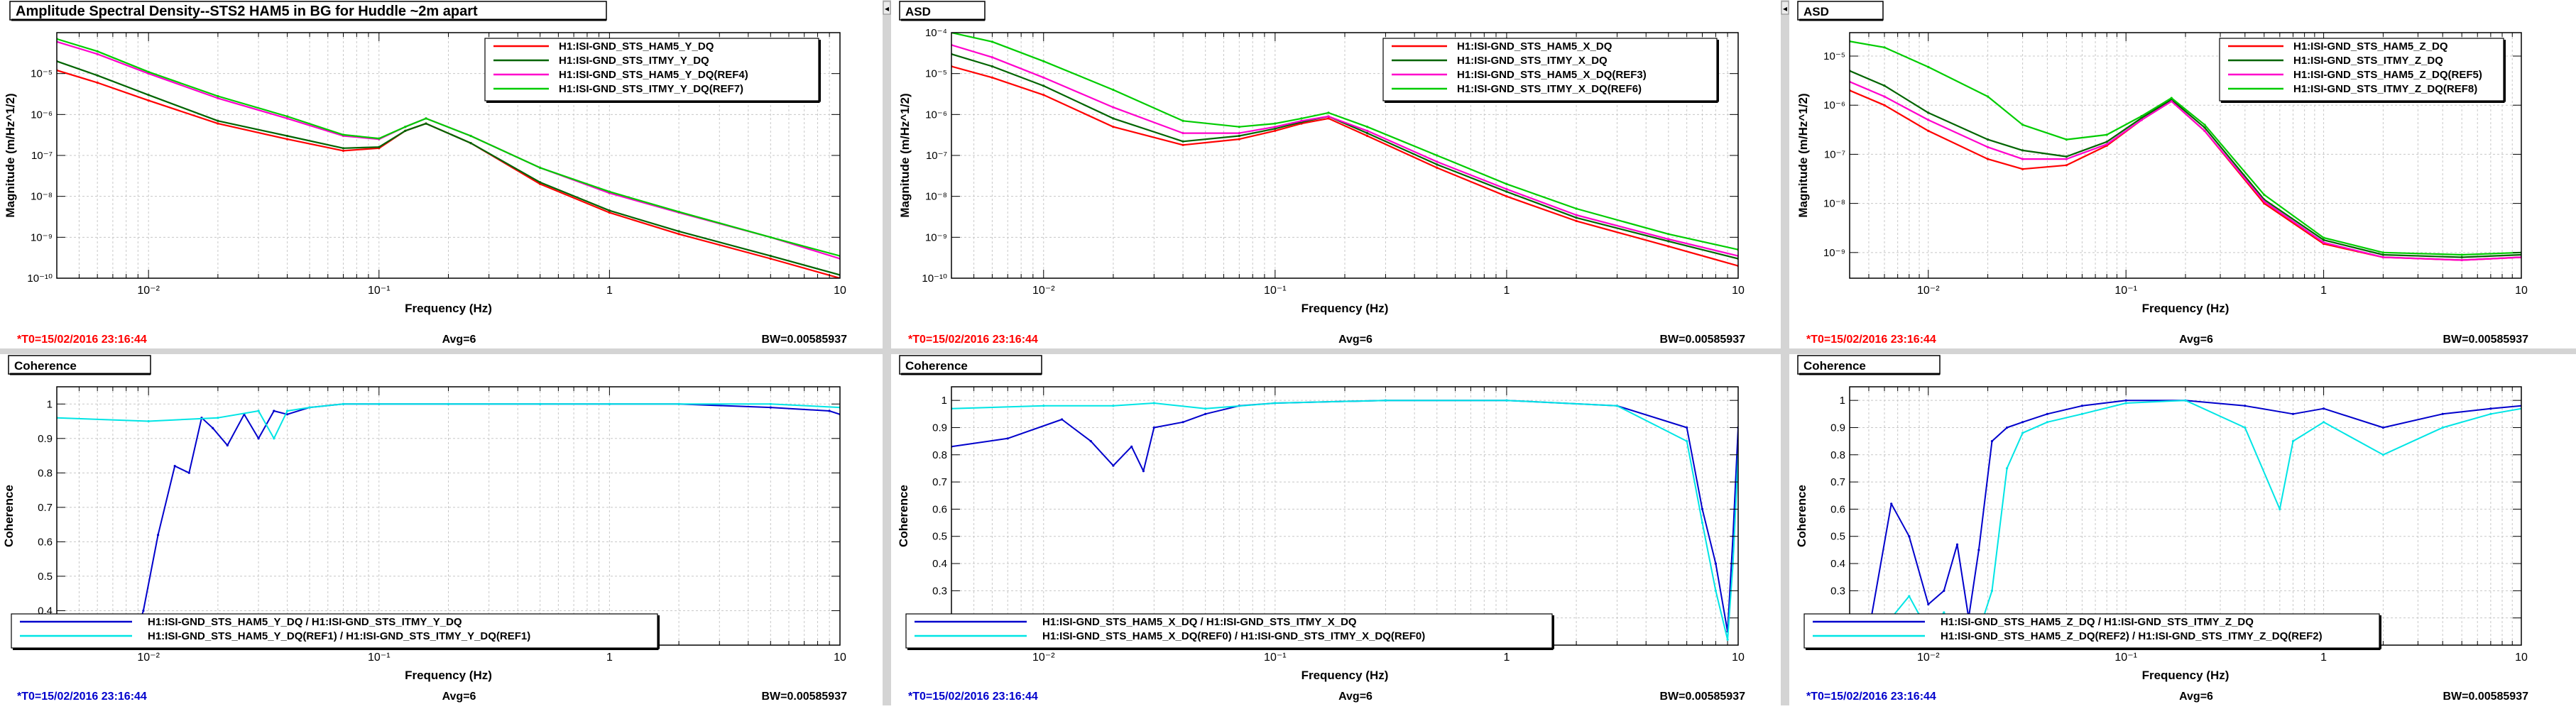  Describe the element at coordinates (2091, 631) in the screenshot. I see `legend-box` at that location.